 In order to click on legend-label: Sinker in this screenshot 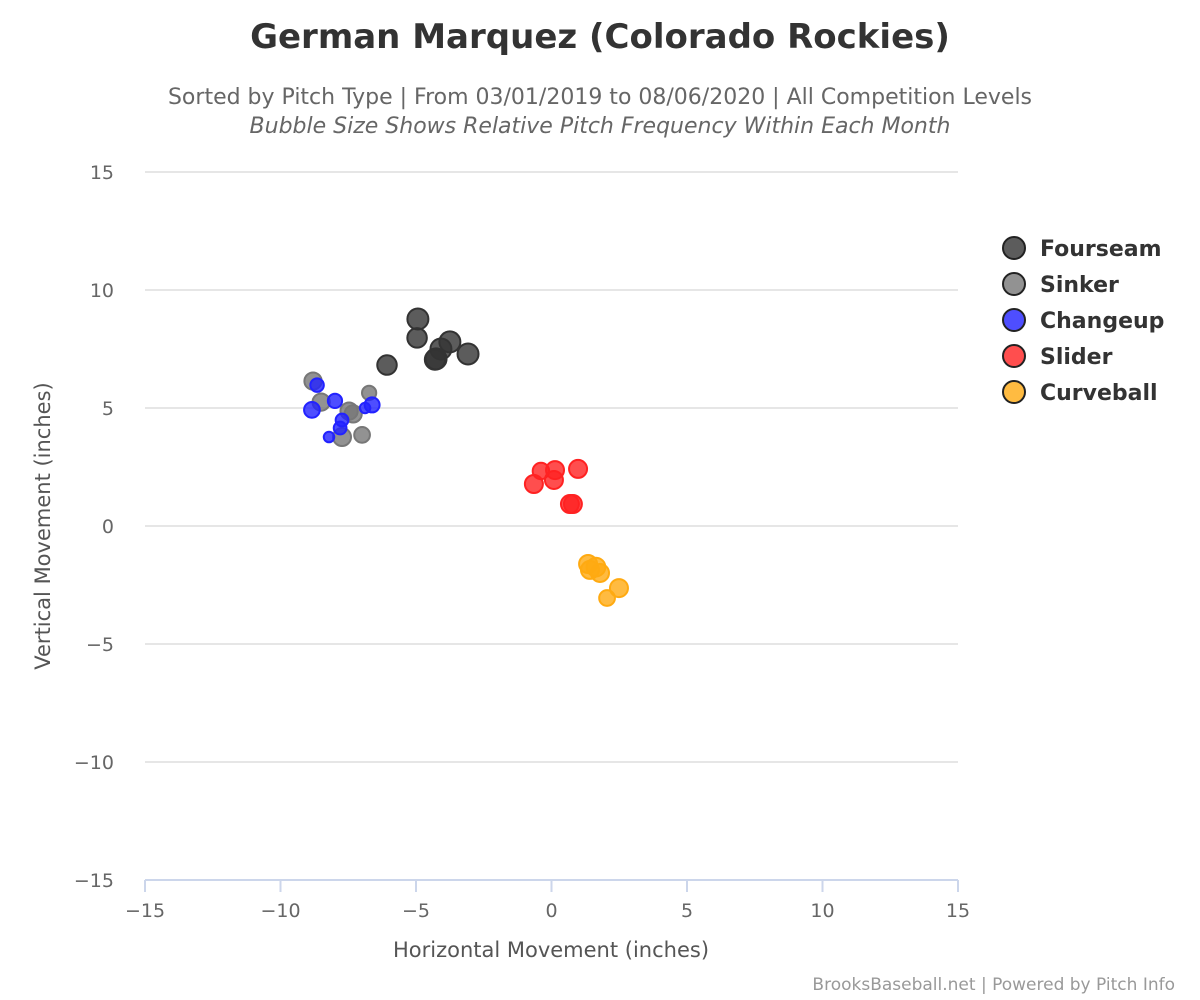, I will do `click(1079, 285)`.